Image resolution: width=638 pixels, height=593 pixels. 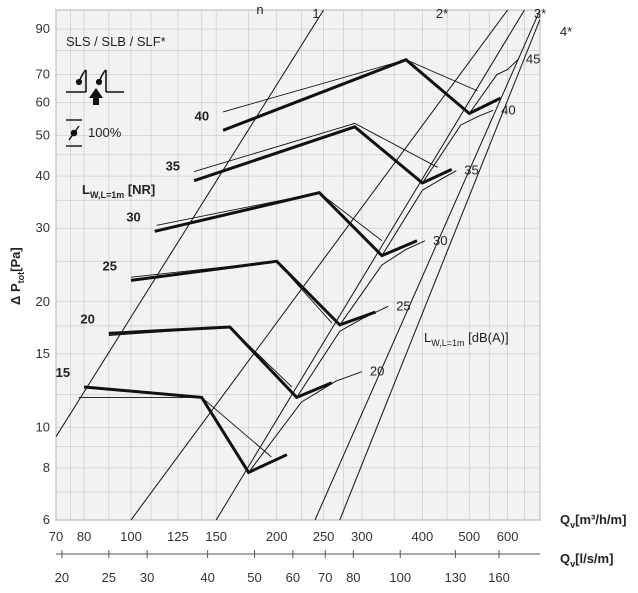 What do you see at coordinates (377, 371) in the screenshot?
I see `dba-curve-label: 20` at bounding box center [377, 371].